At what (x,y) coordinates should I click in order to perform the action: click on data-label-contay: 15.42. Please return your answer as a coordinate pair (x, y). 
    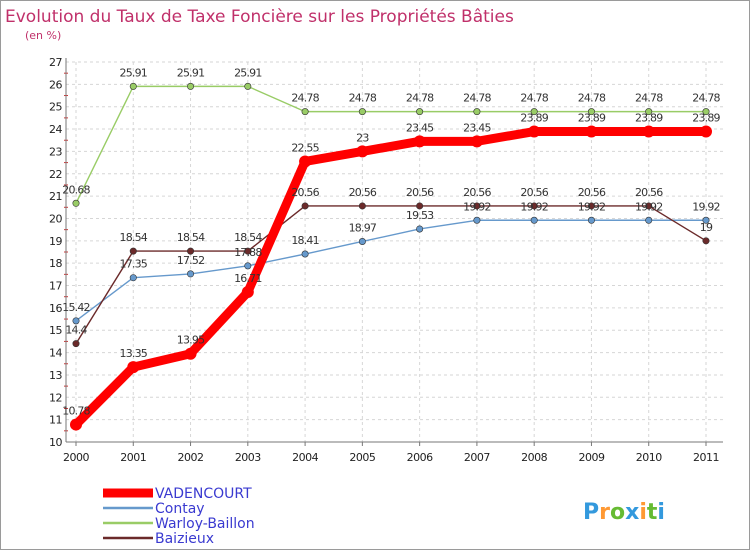
    Looking at the image, I should click on (76, 307).